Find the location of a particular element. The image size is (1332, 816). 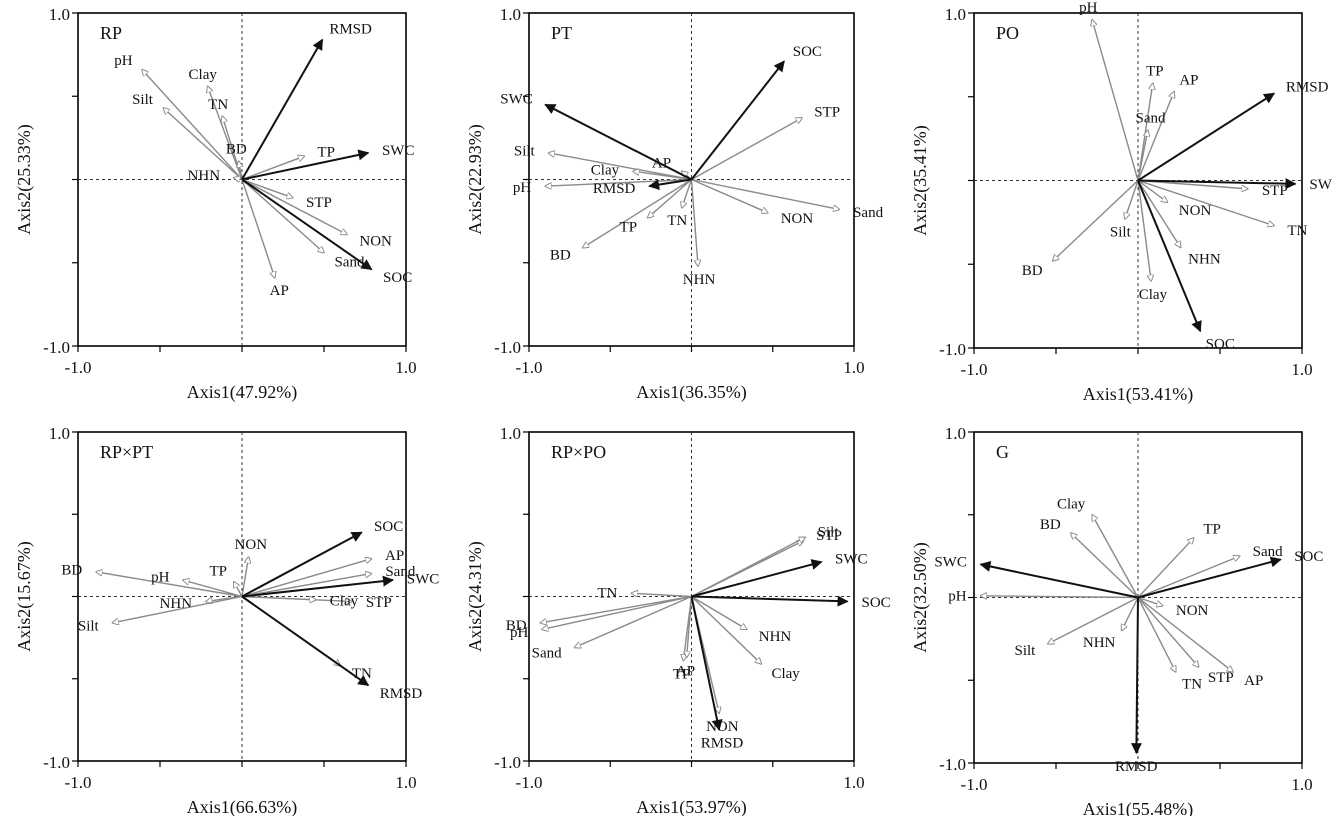

vector-label-clay: Clay is located at coordinates (1153, 295).